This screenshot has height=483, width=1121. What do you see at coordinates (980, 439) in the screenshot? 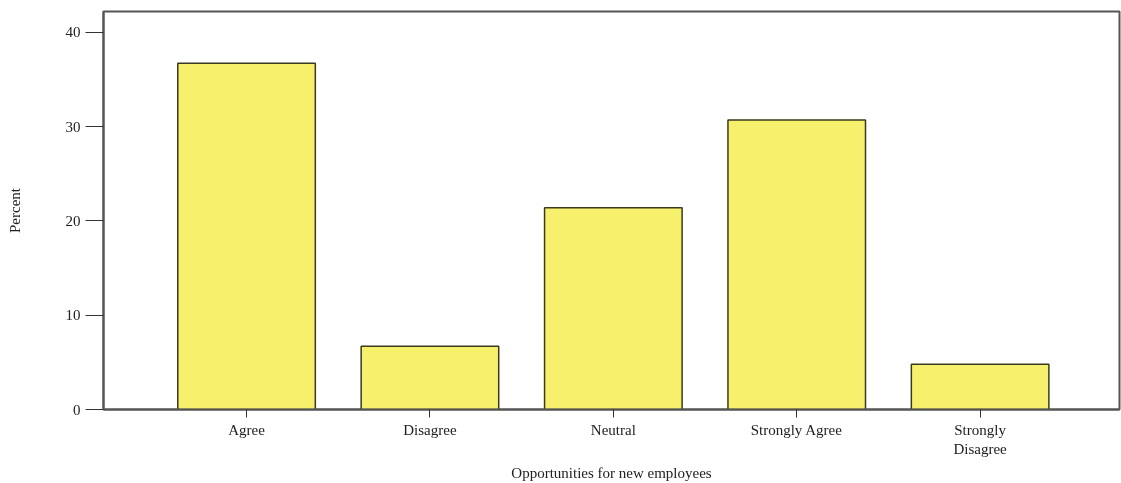
I see `x-tick-label: Strongly Disagree` at bounding box center [980, 439].